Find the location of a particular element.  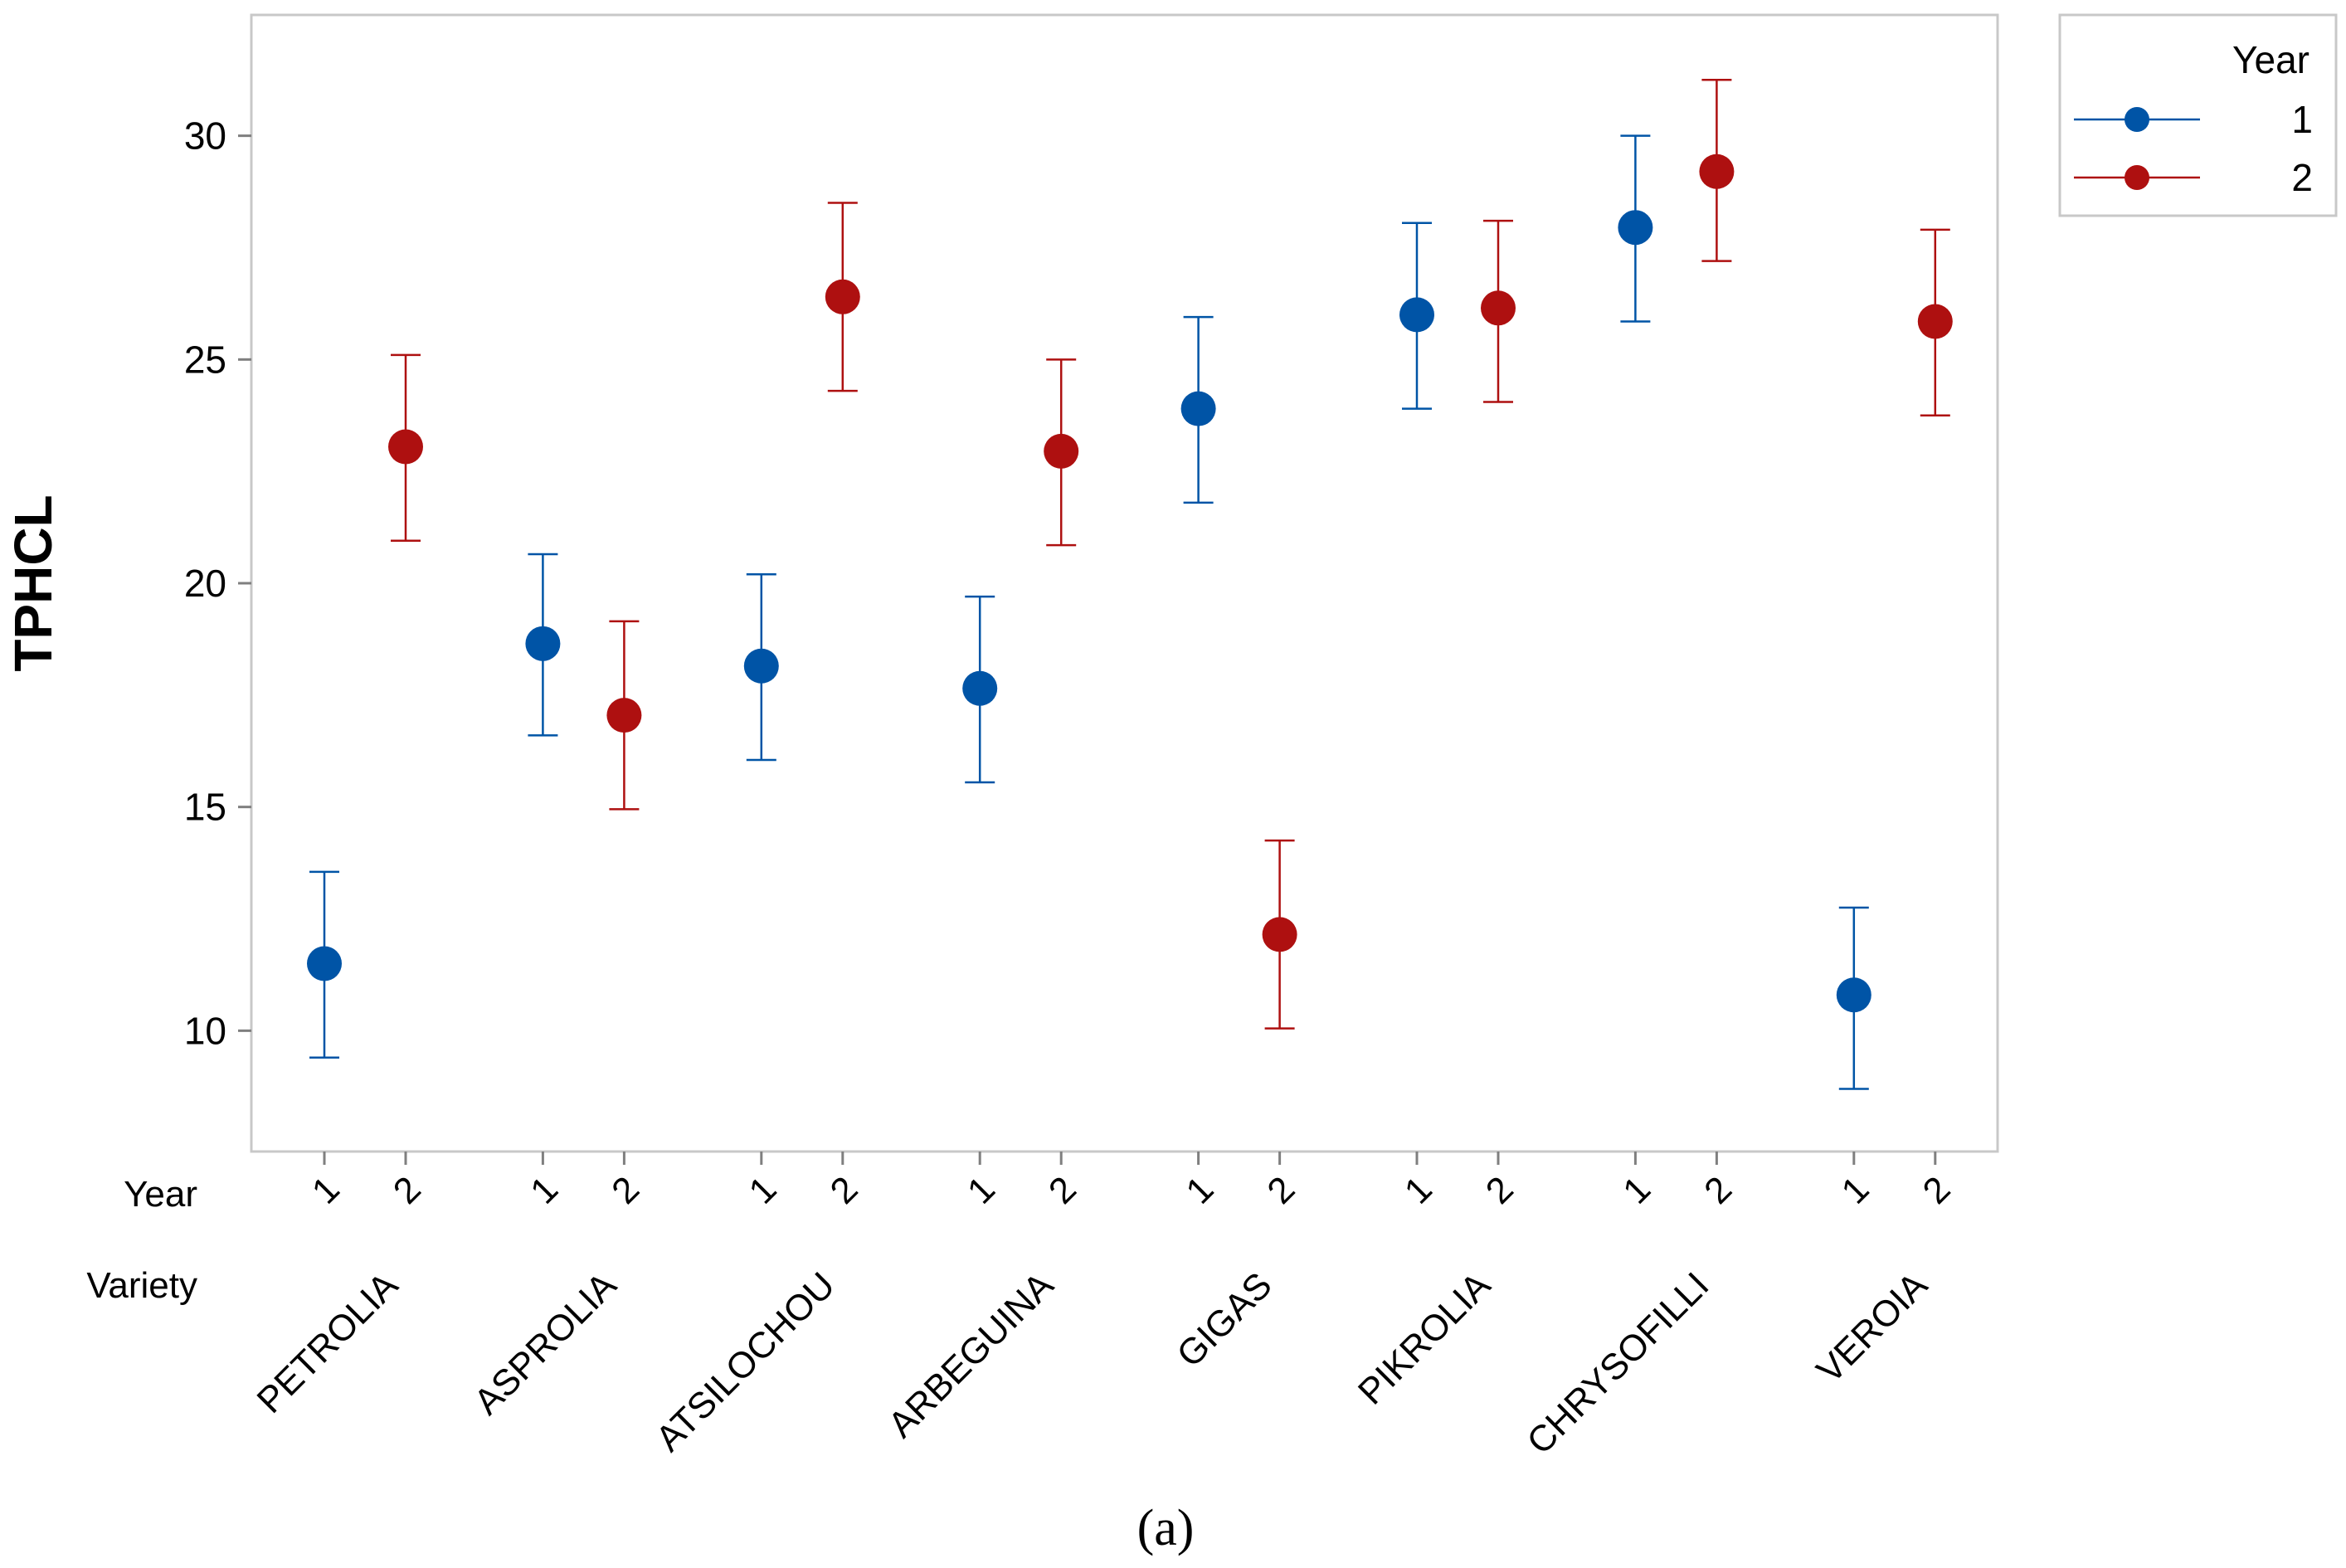

variety-label: PIKROLIA is located at coordinates (1425, 1338).